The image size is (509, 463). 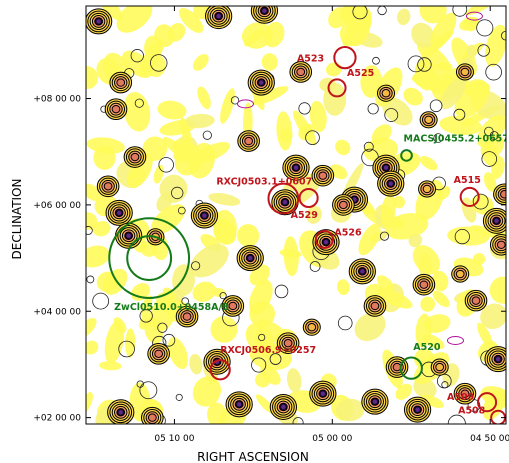 I want to click on negative-contour, so click(x=245, y=104).